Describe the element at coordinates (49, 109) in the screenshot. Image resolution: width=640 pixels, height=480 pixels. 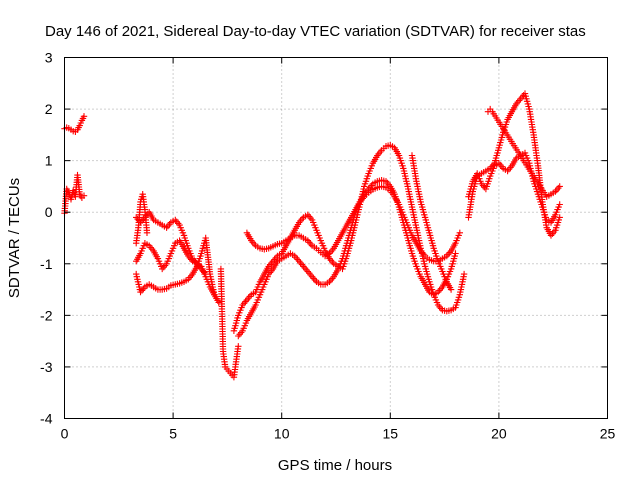
I see `y-tick-label: 2` at that location.